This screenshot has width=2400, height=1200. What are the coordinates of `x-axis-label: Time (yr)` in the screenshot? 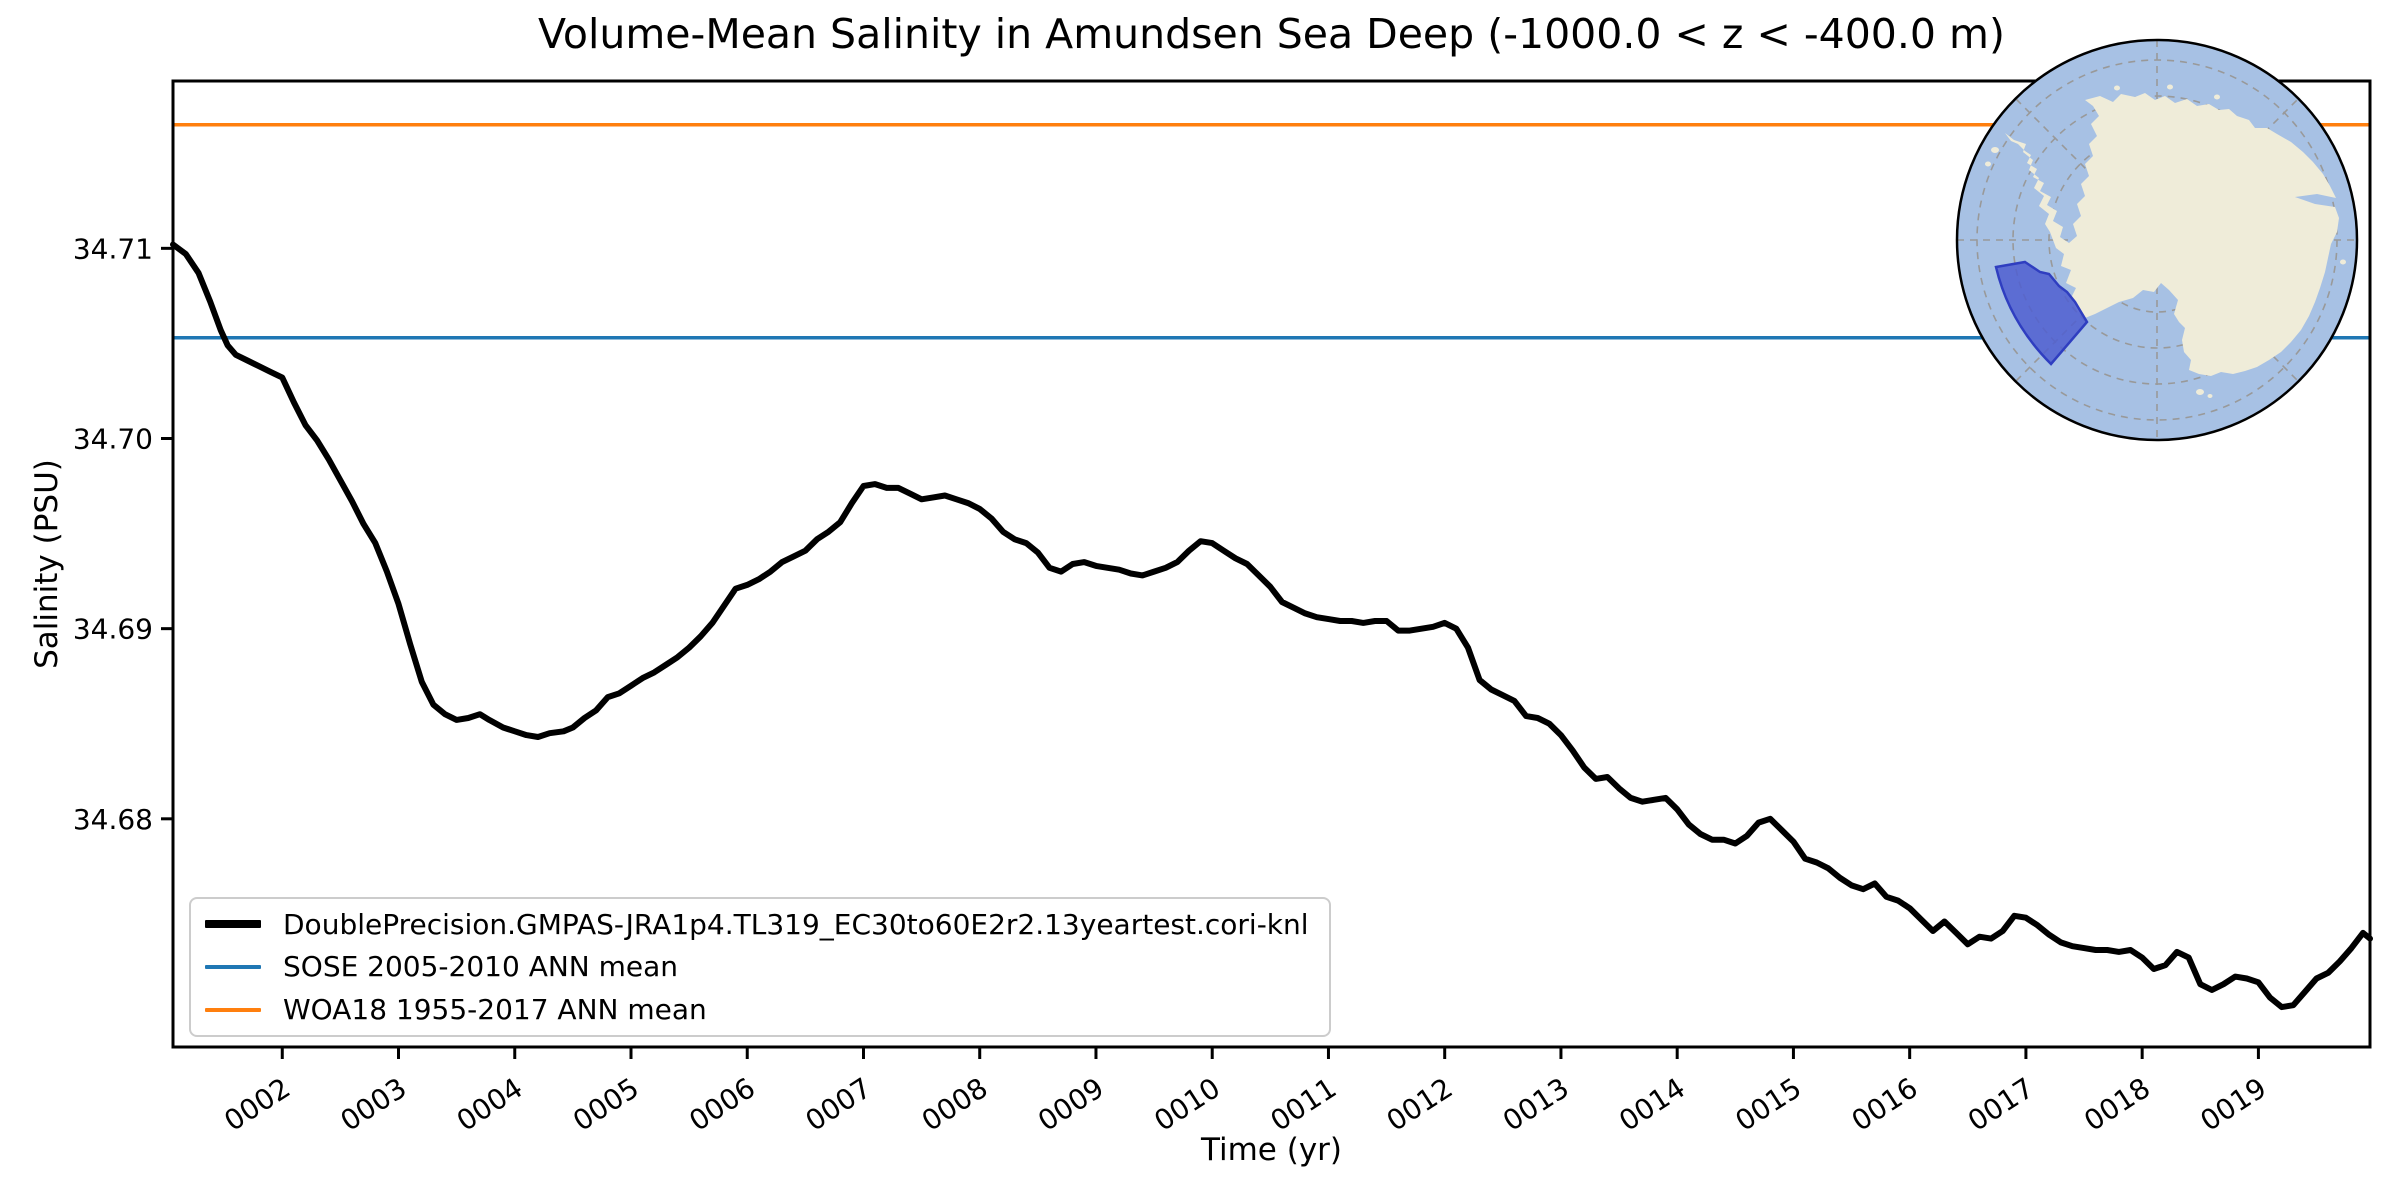 It's located at (1271, 1150).